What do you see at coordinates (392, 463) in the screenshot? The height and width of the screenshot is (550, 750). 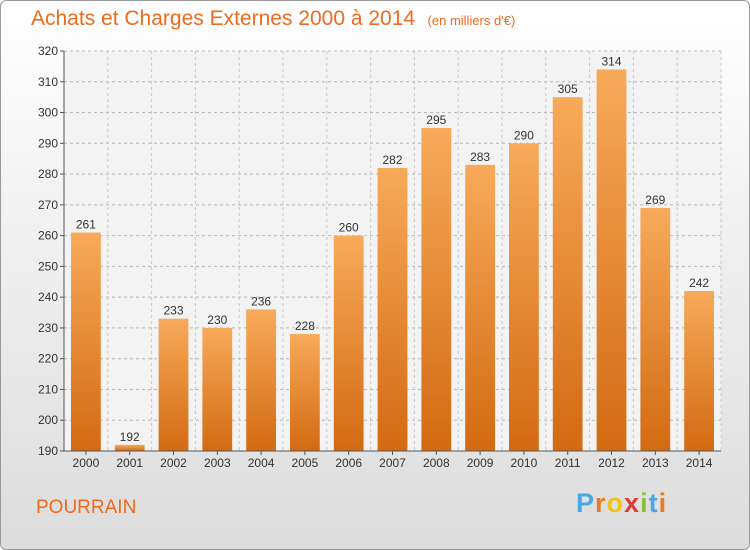 I see `x-tick-label: 2007` at bounding box center [392, 463].